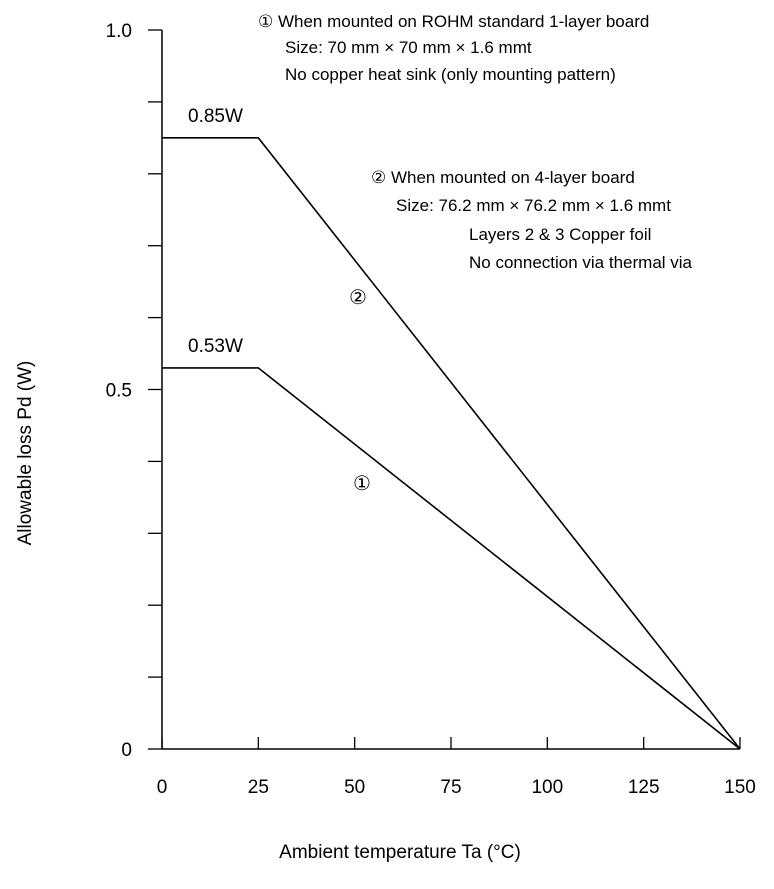 This screenshot has width=774, height=889. Describe the element at coordinates (215, 346) in the screenshot. I see `level-label-series-1: 0.53W` at that location.